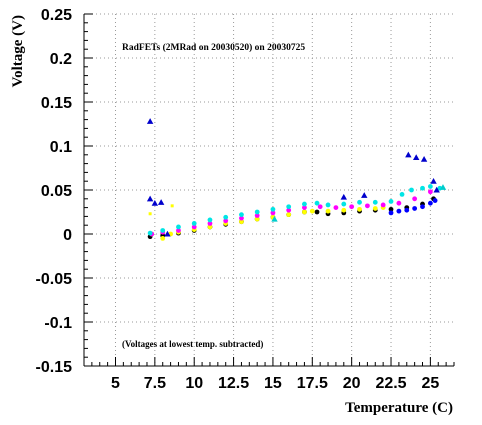 The width and height of the screenshot is (482, 425). What do you see at coordinates (56, 191) in the screenshot?
I see `y-tick-label: 0.05` at bounding box center [56, 191].